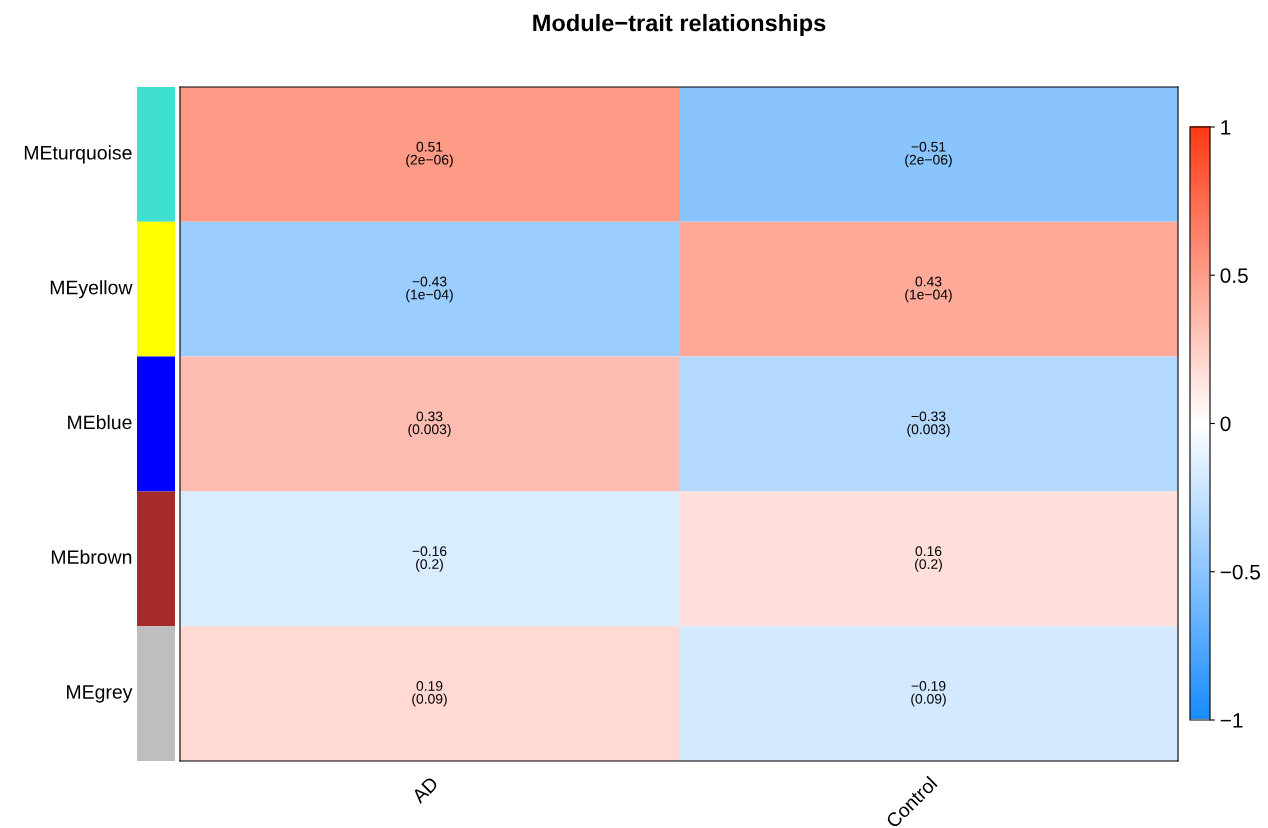 This screenshot has width=1268, height=828. I want to click on color-bar-label: −1, so click(1231, 720).